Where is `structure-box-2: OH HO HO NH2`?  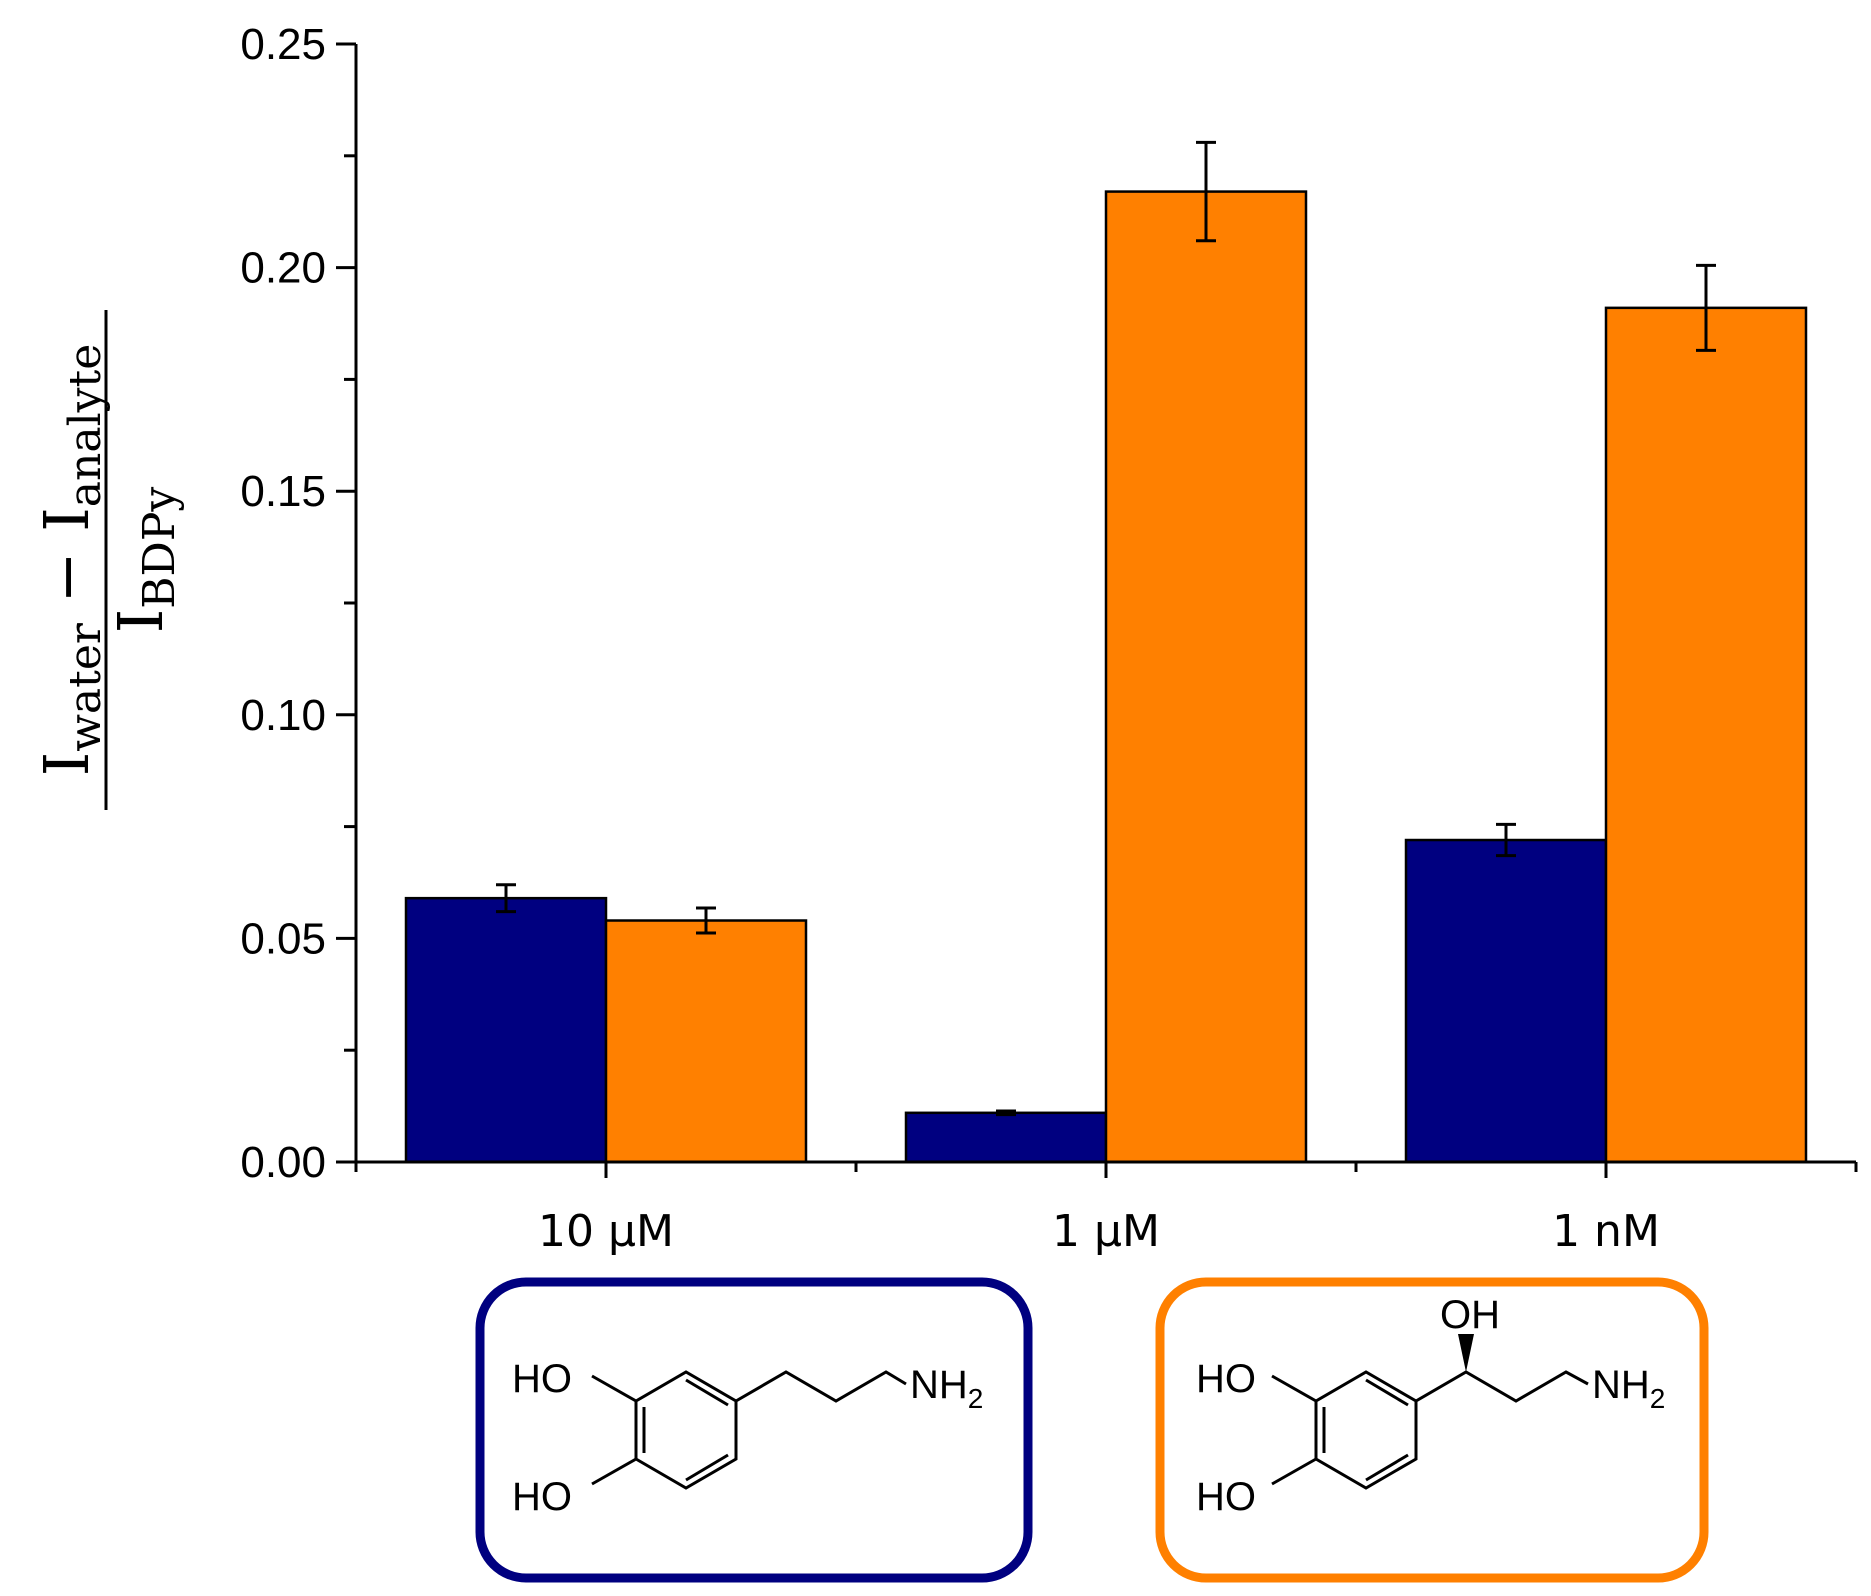 structure-box-2: OH HO HO NH2 is located at coordinates (1432, 1430).